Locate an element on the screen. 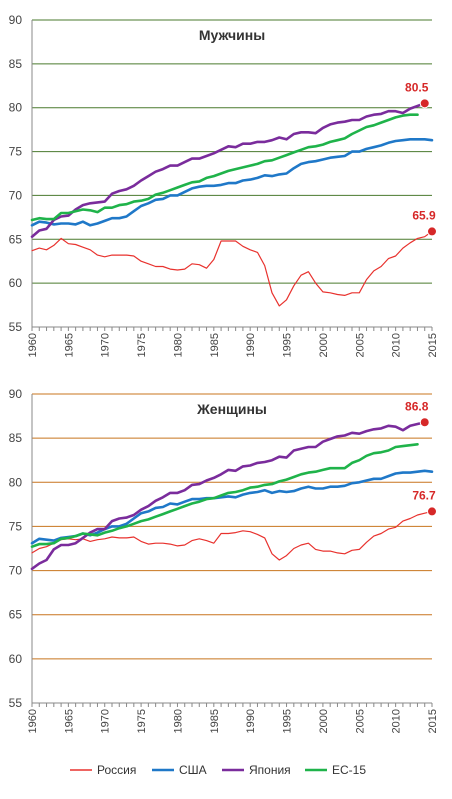  legend-label: США is located at coordinates (193, 770).